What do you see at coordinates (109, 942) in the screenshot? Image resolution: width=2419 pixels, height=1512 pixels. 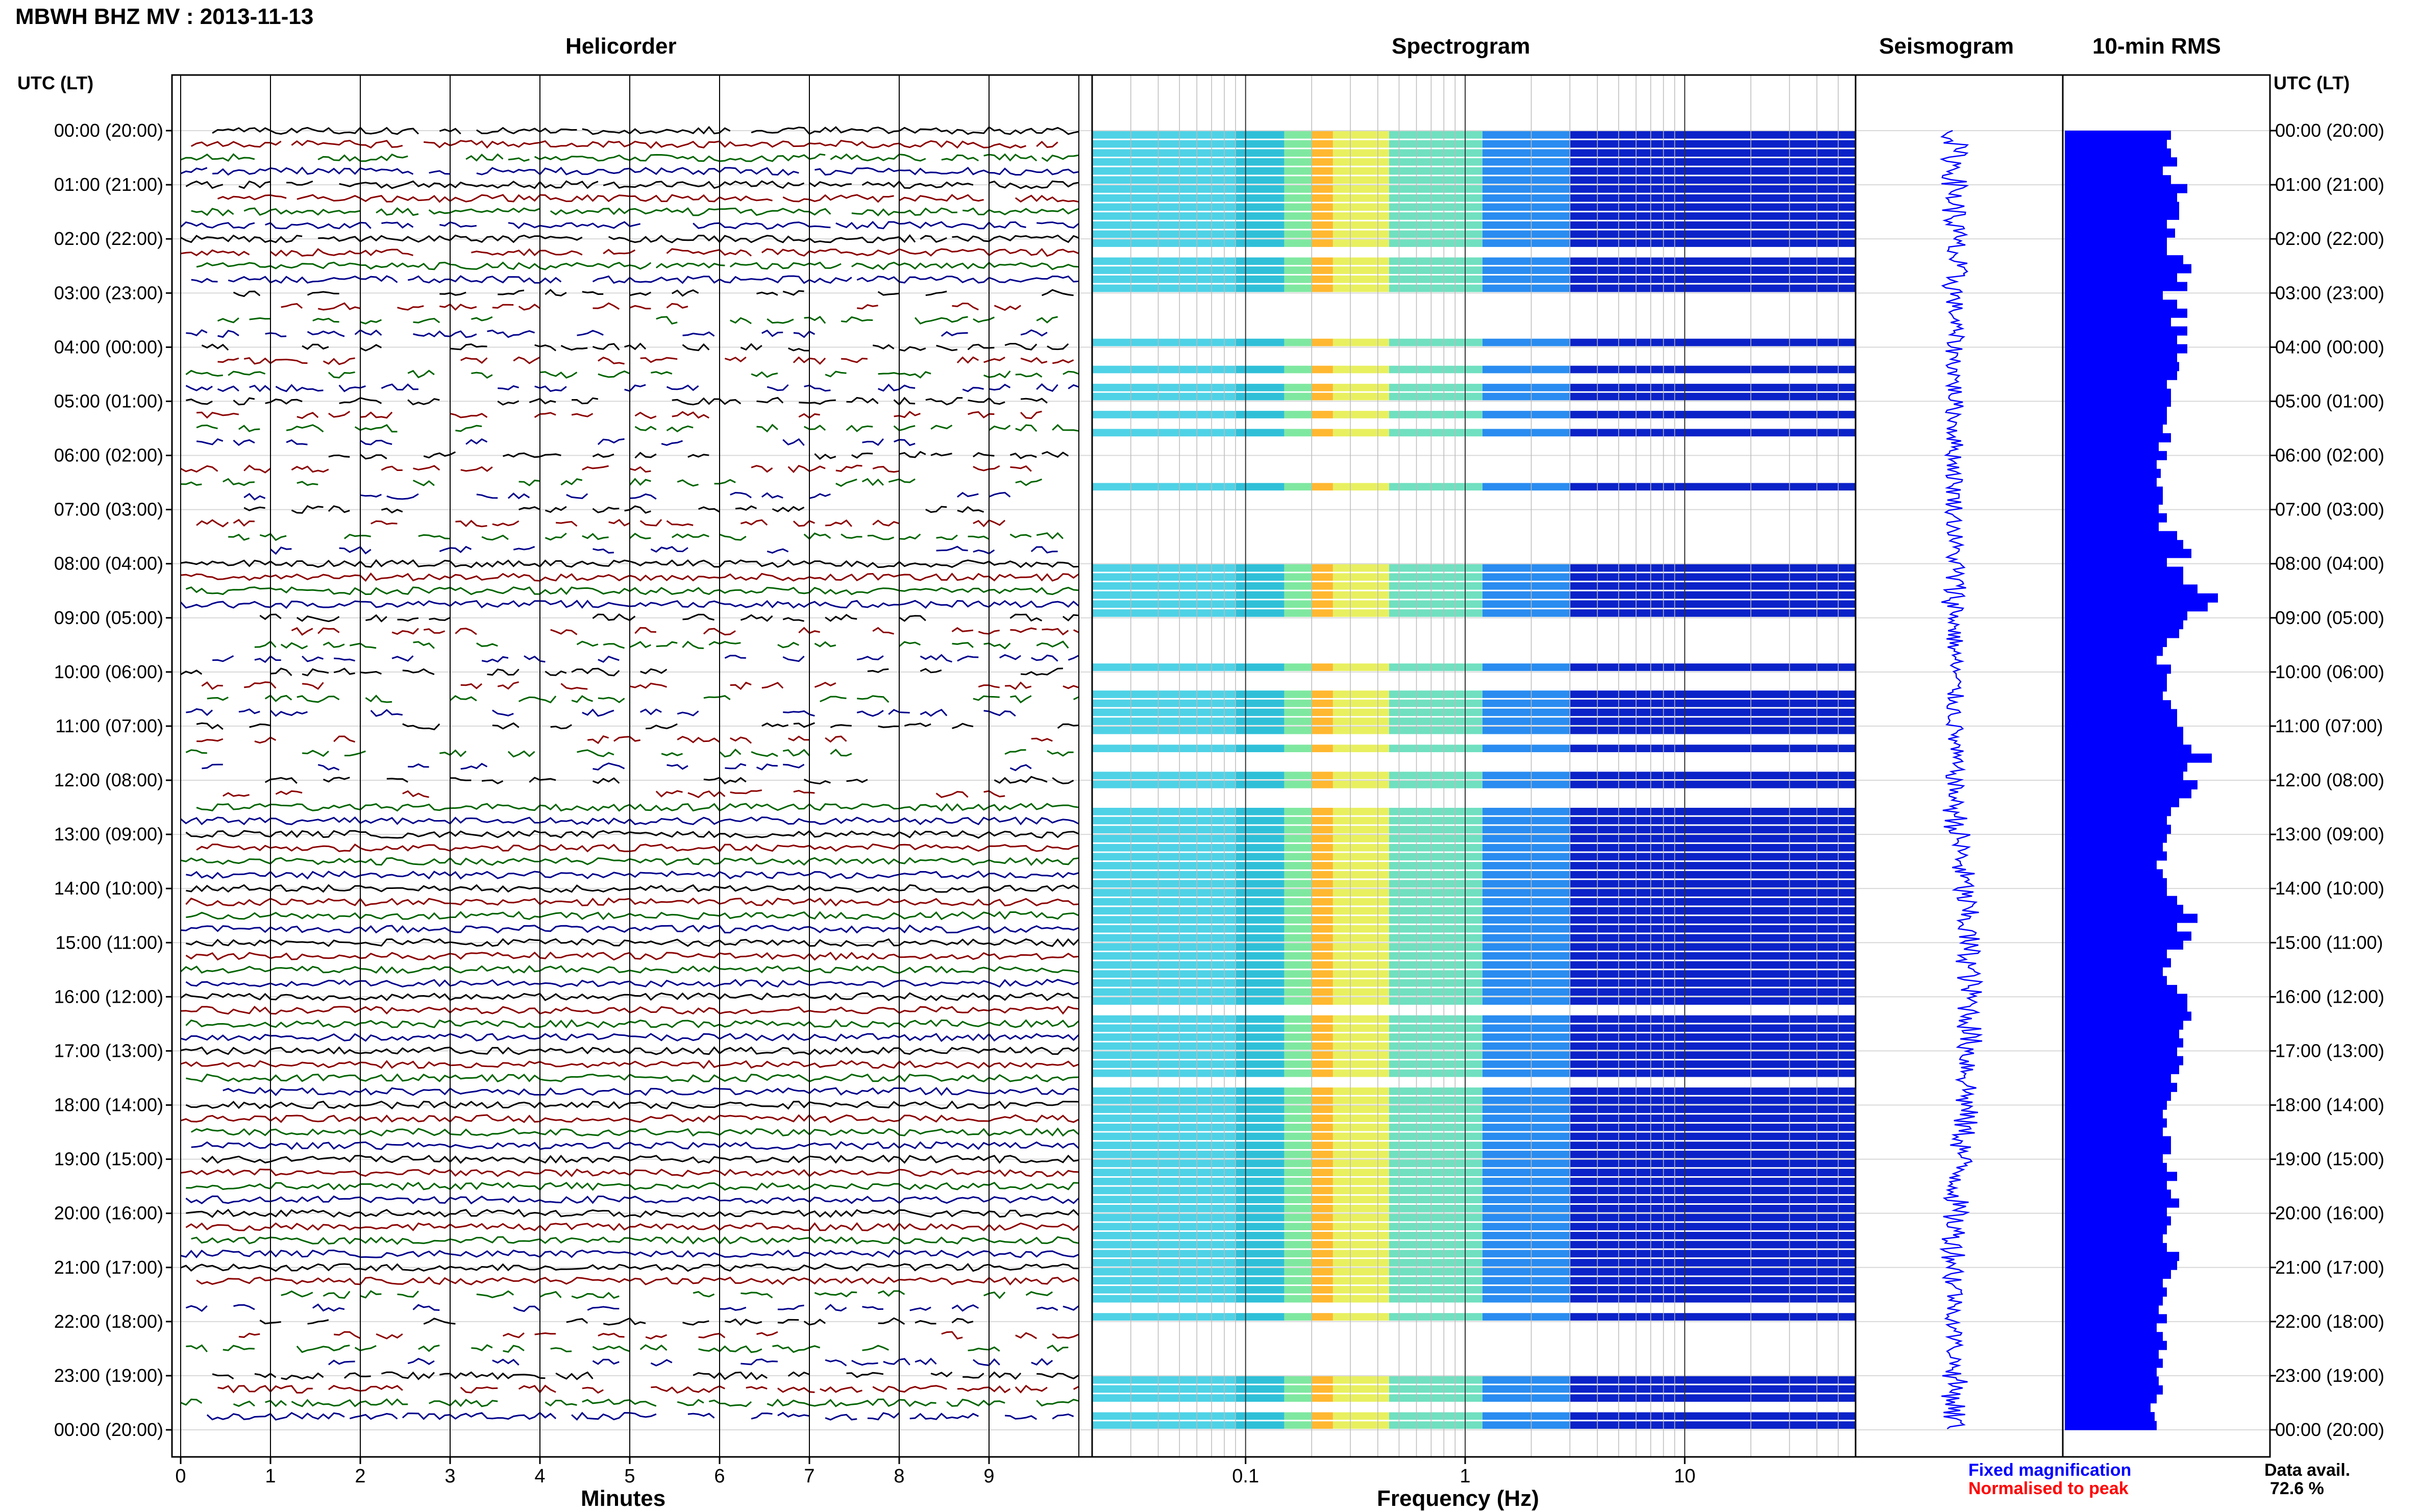 I see `time-label-left: 15:00 (11:00)` at bounding box center [109, 942].